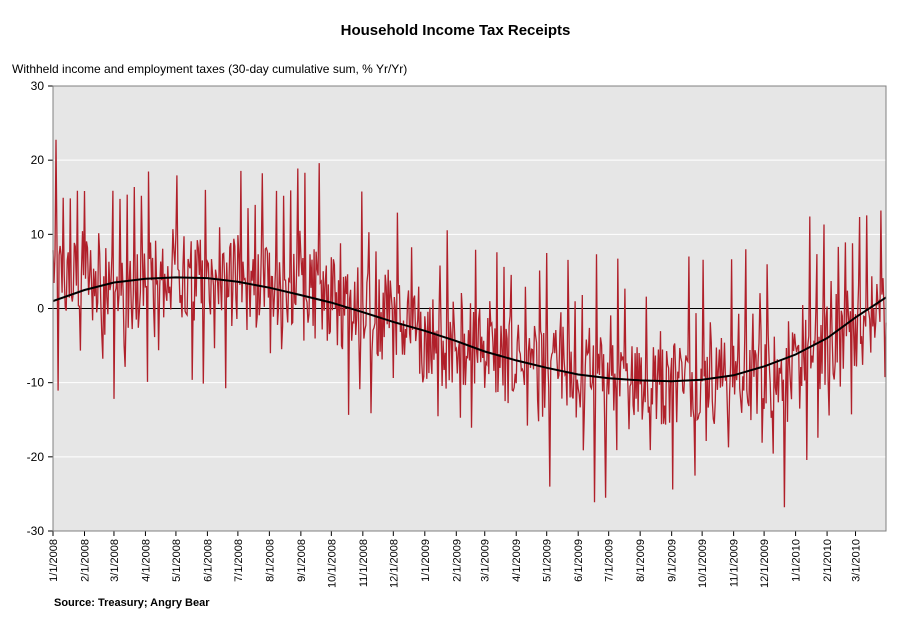 The image size is (911, 623). Describe the element at coordinates (332, 563) in the screenshot. I see `x-tick-label: 10/1/2008` at that location.